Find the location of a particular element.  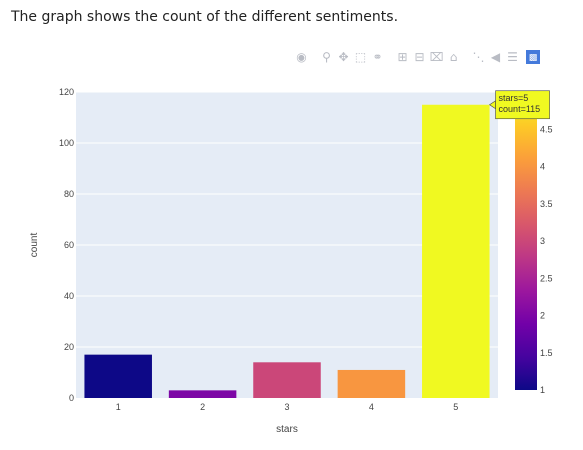

colorbar-tick-label: 1 is located at coordinates (542, 390).